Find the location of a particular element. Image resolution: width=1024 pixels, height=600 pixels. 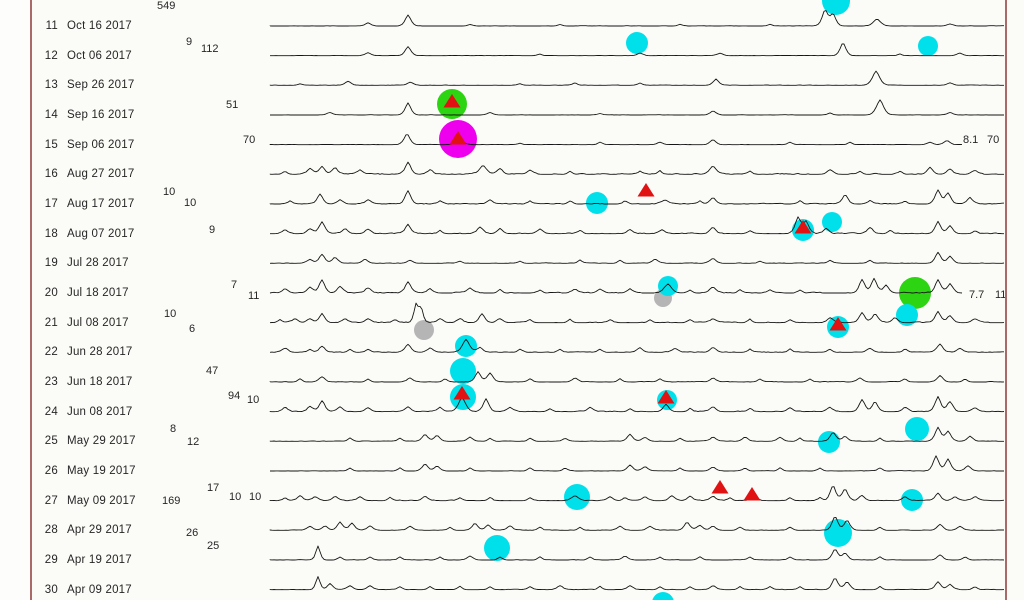

row-number: 26 is located at coordinates (51, 471).